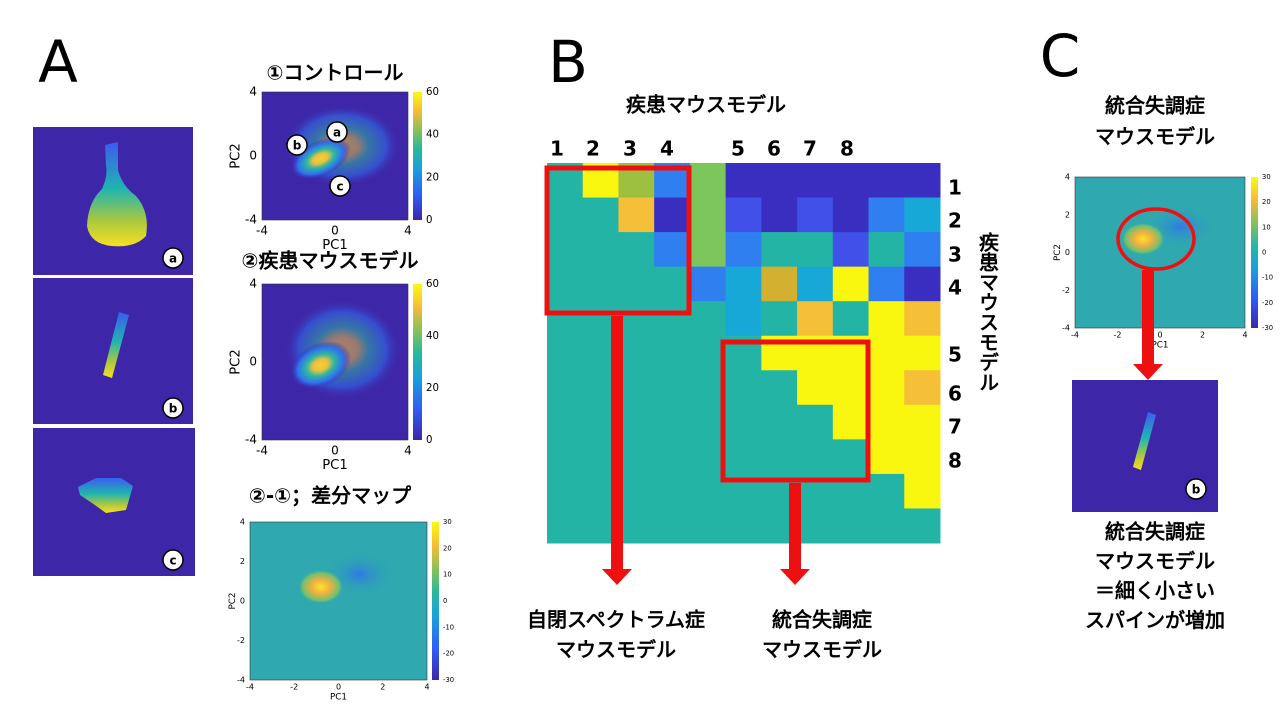 The width and height of the screenshot is (1284, 709). Describe the element at coordinates (667, 149) in the screenshot. I see `column-number: 4` at that location.